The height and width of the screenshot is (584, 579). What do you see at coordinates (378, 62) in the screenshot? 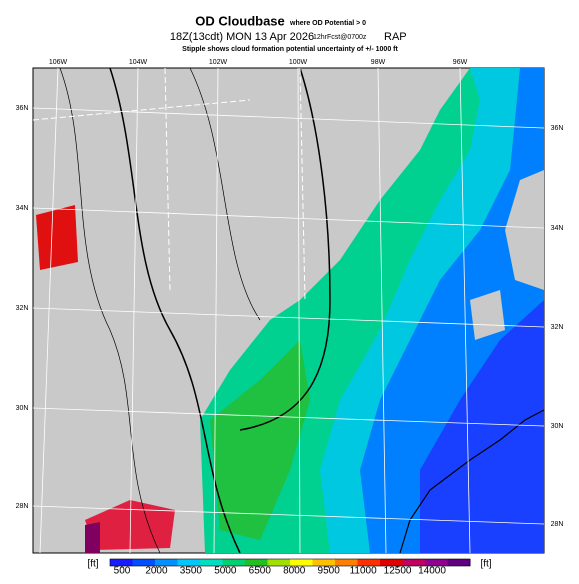
I see `lon-label: 98W` at bounding box center [378, 62].